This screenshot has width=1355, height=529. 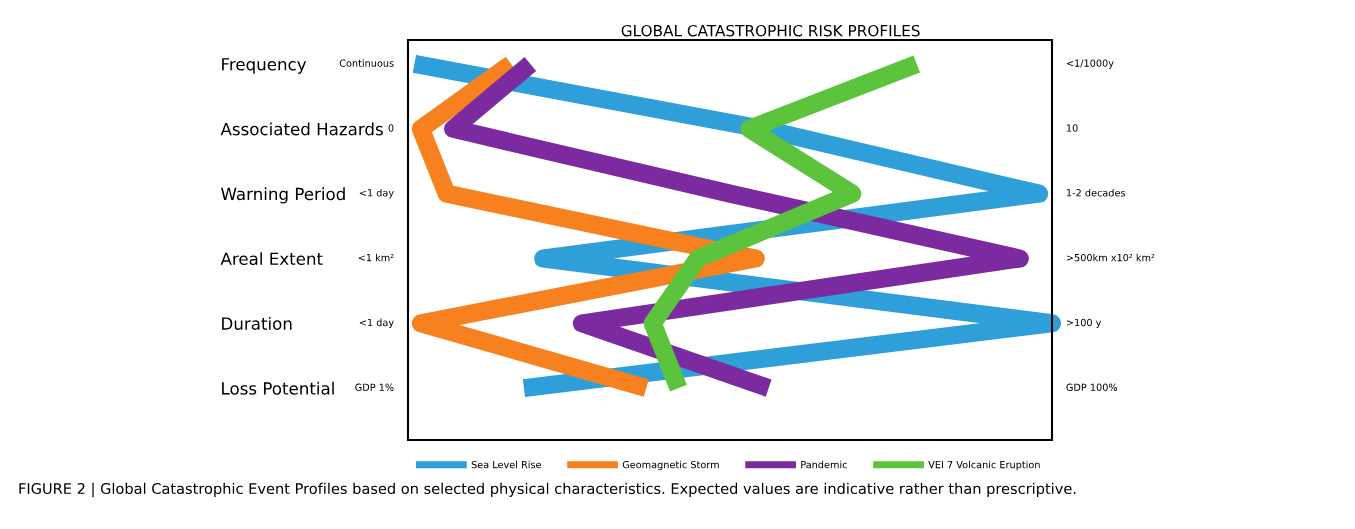 I want to click on text: <1/1000y, so click(x=1090, y=64).